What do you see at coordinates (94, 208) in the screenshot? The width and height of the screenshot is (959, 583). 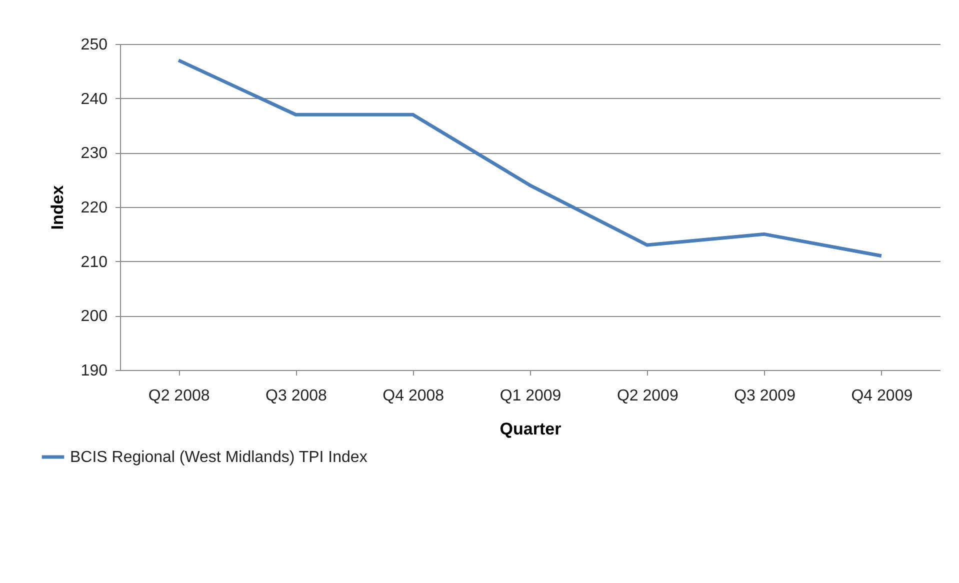 I see `y-tick-label: 220` at bounding box center [94, 208].